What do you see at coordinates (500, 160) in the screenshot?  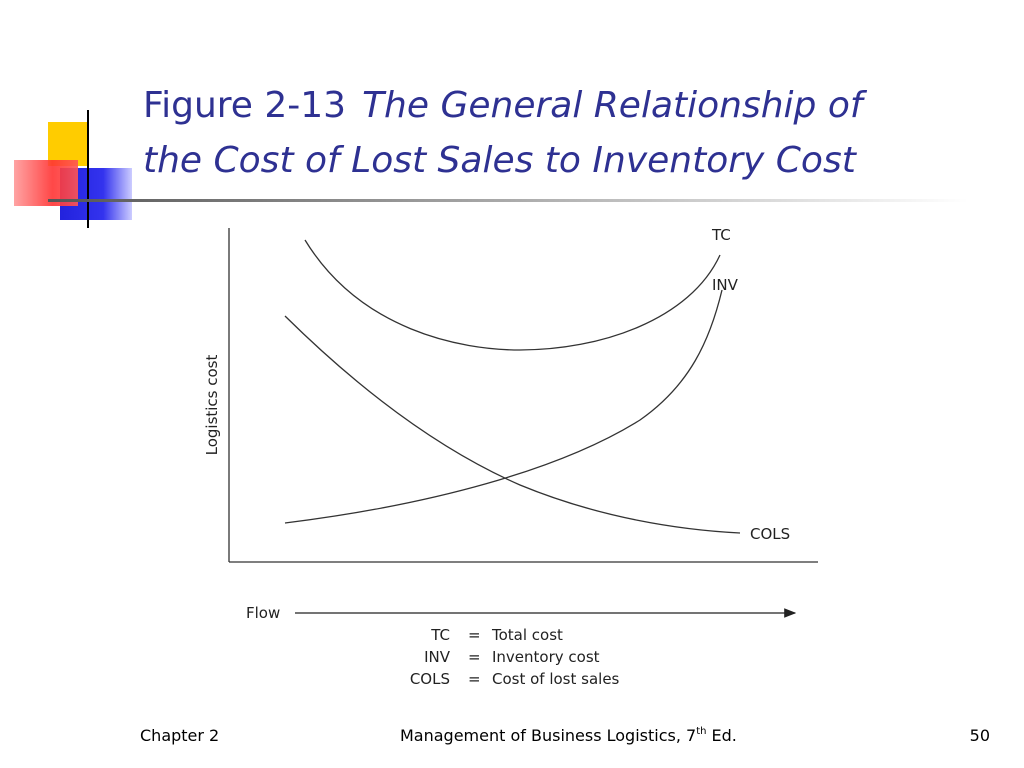 I see `title-line-2: the Cost of Lost Sales to Inventory Cost` at bounding box center [500, 160].